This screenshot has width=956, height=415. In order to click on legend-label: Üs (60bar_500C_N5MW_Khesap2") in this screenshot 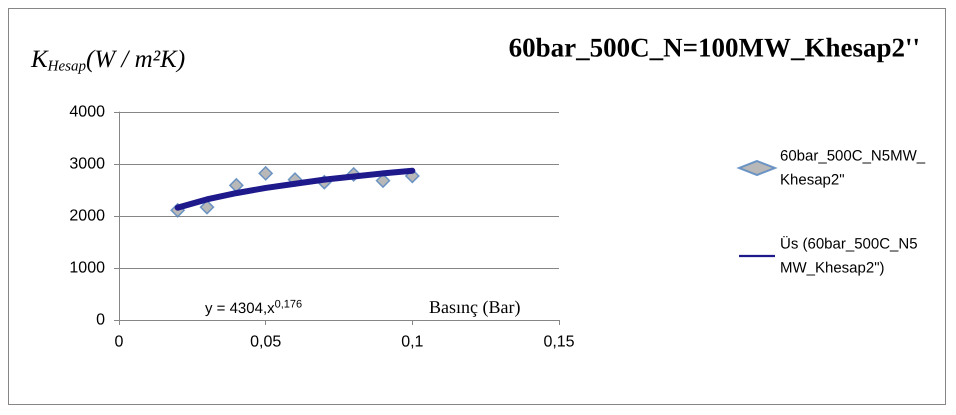, I will do `click(849, 256)`.